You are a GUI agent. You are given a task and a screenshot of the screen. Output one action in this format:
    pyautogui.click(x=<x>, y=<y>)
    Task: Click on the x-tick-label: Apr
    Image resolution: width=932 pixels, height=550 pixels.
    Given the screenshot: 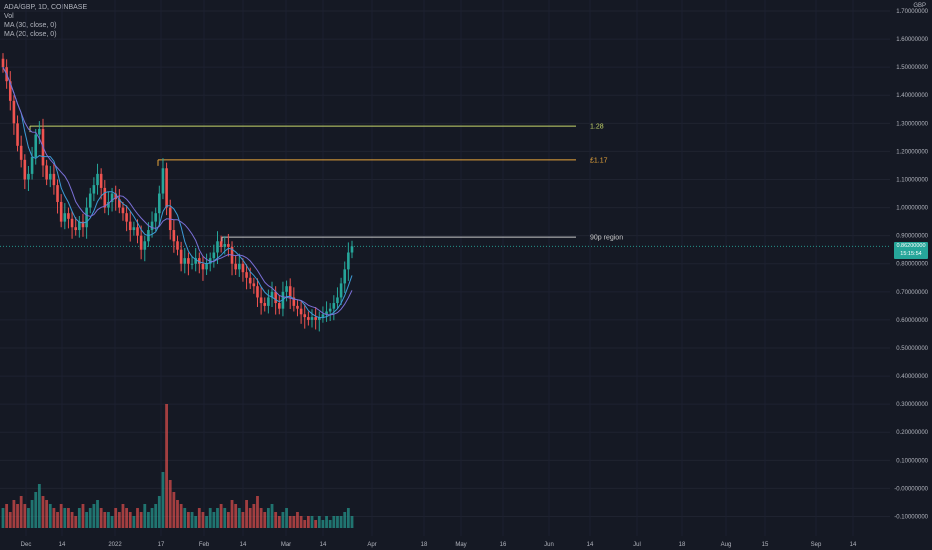 What is the action you would take?
    pyautogui.click(x=371, y=545)
    